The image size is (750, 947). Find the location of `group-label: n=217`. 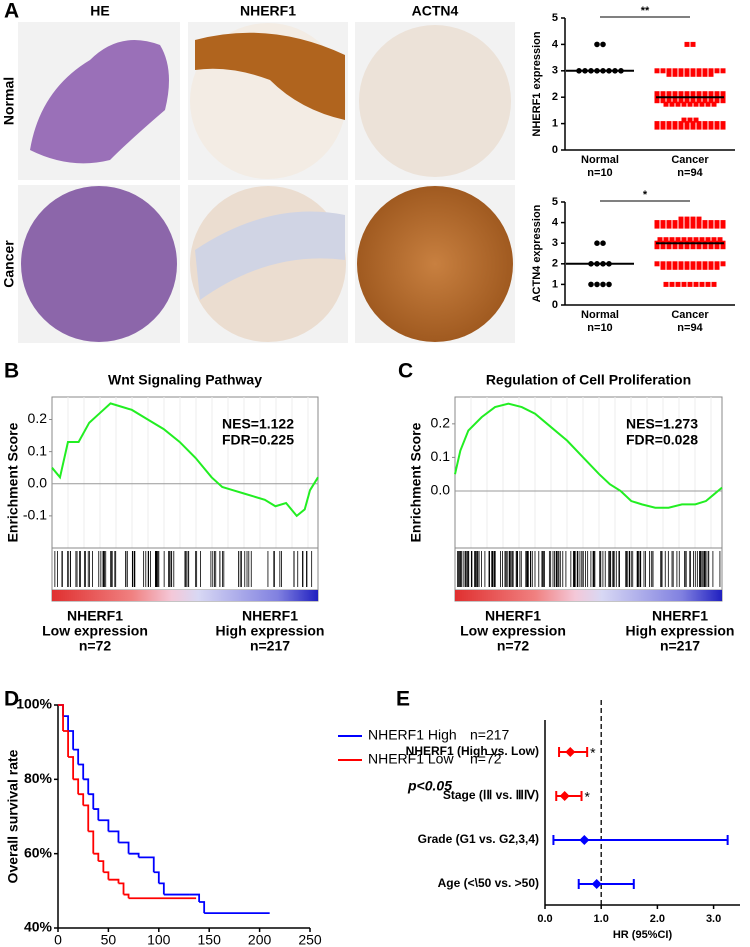

group-label: n=217 is located at coordinates (680, 646).